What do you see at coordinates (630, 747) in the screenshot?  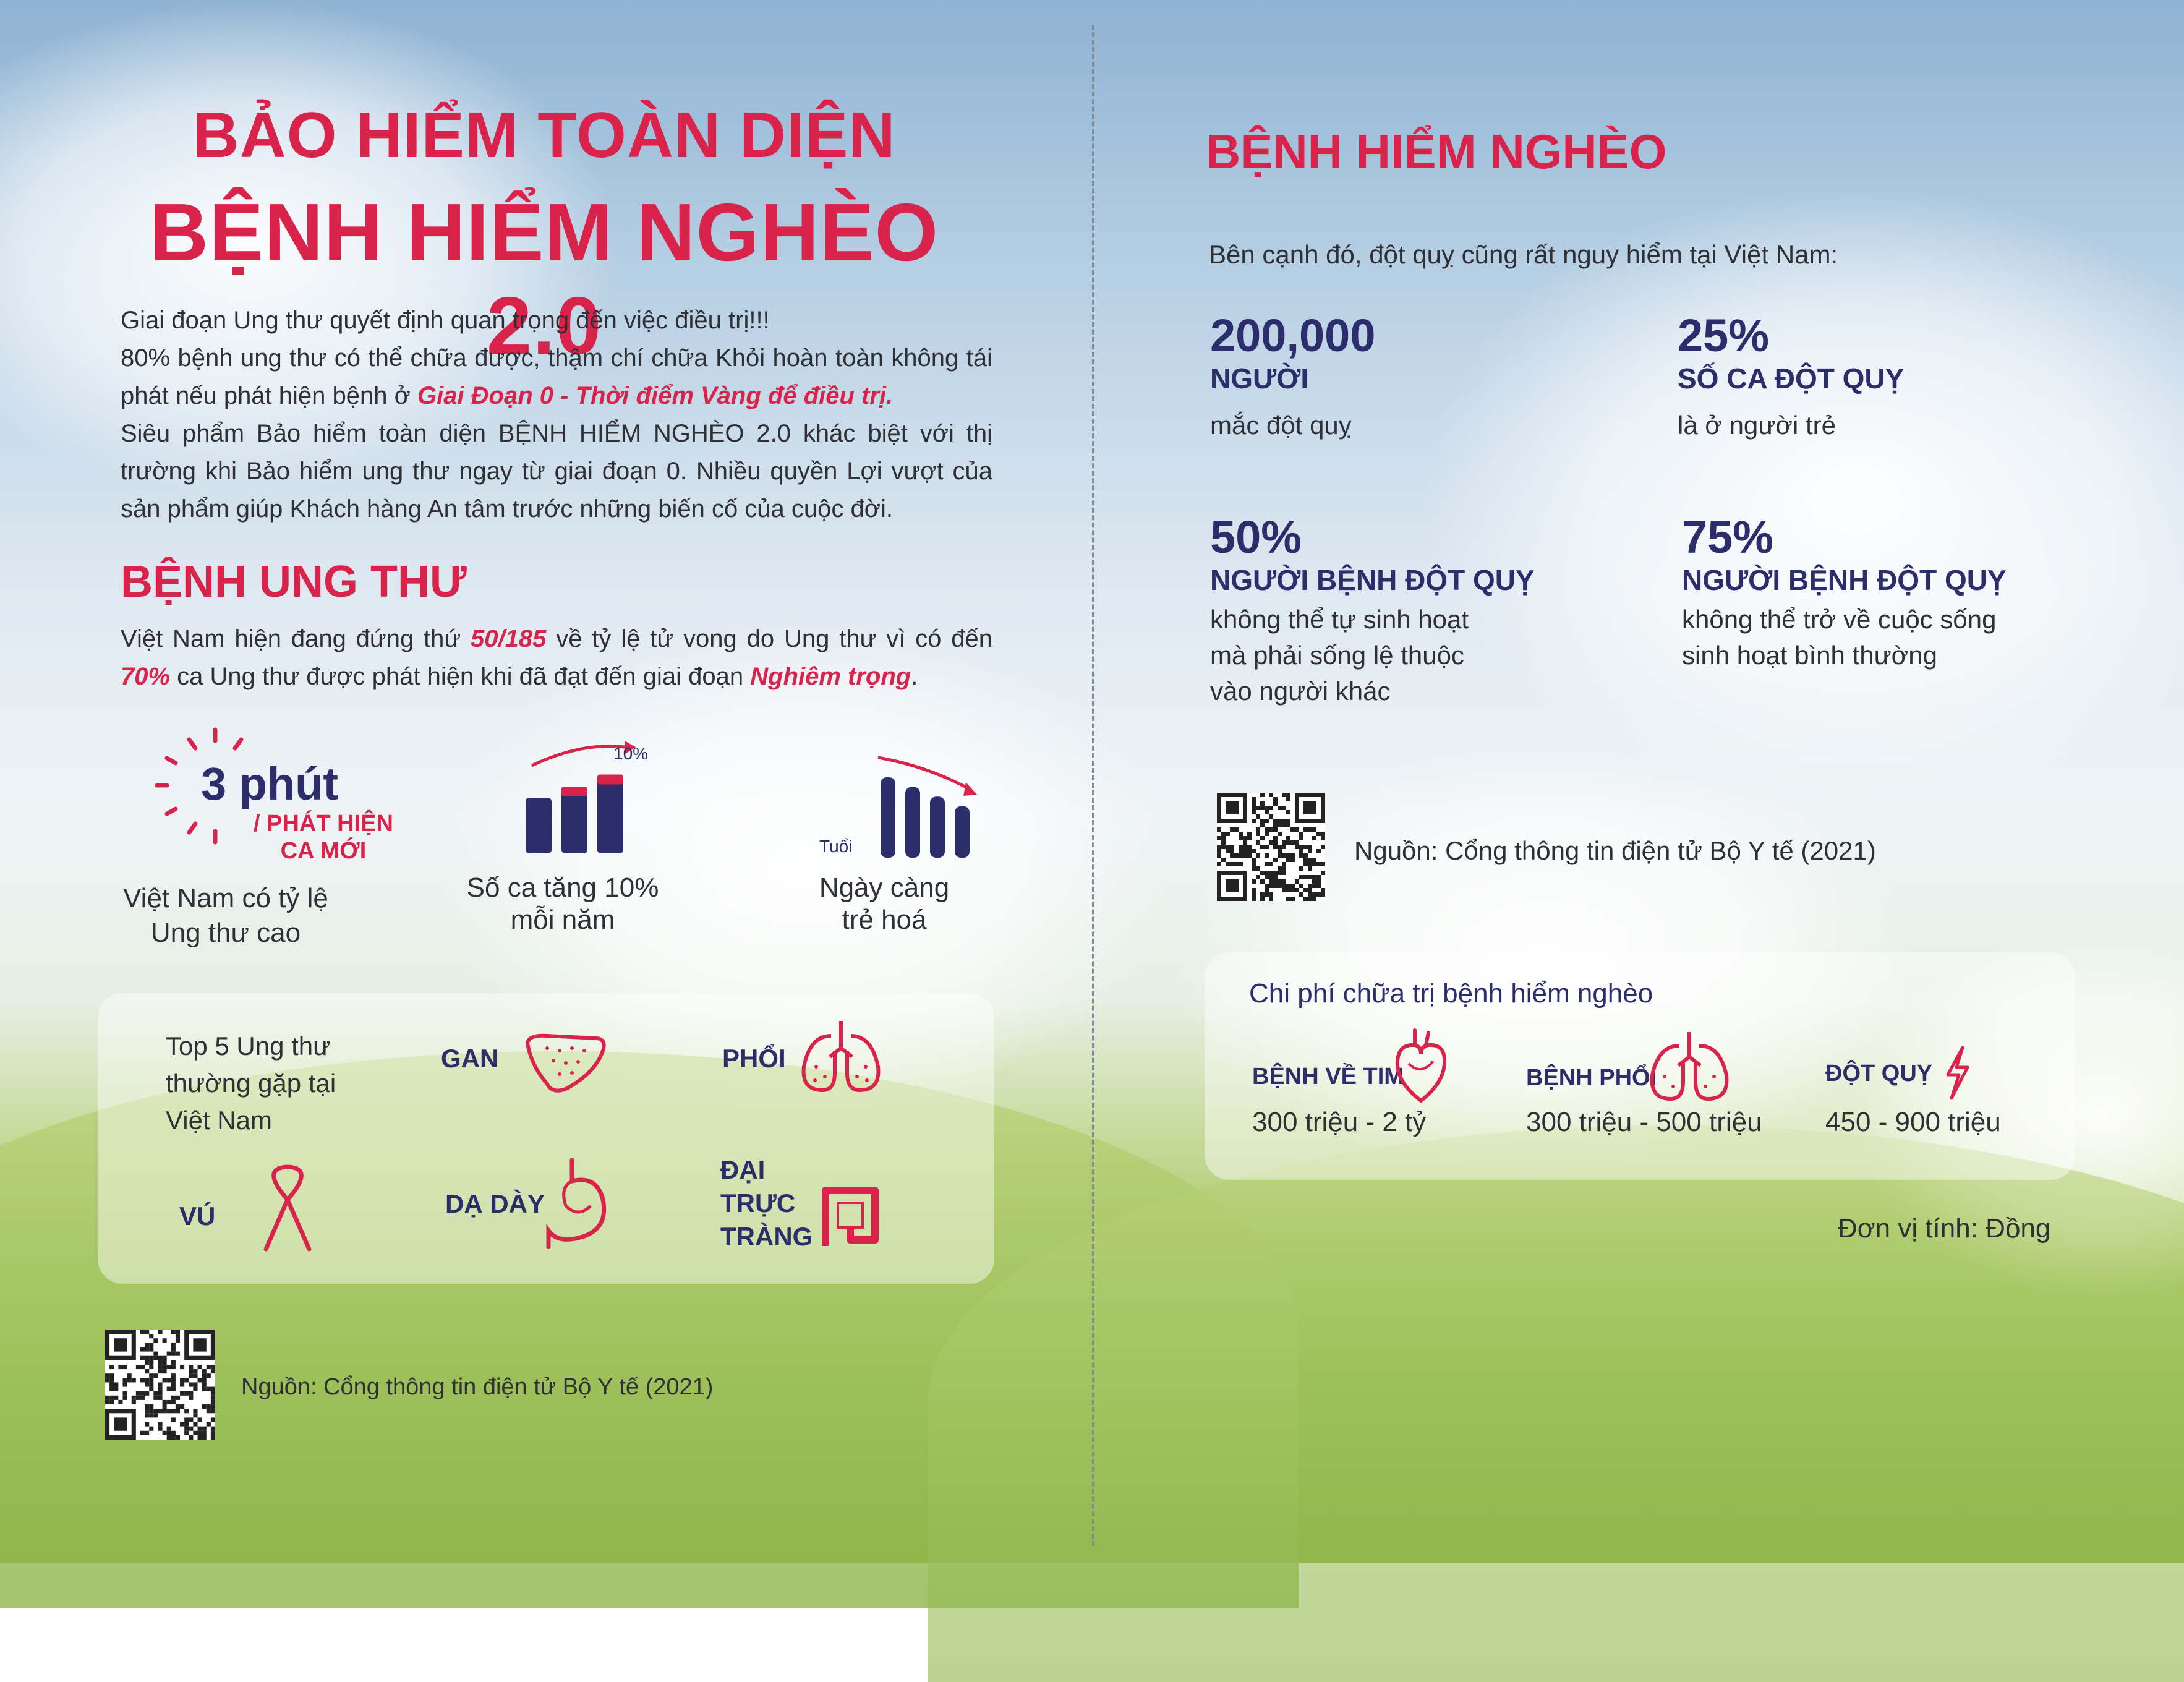 I see `rising-arrowhead` at bounding box center [630, 747].